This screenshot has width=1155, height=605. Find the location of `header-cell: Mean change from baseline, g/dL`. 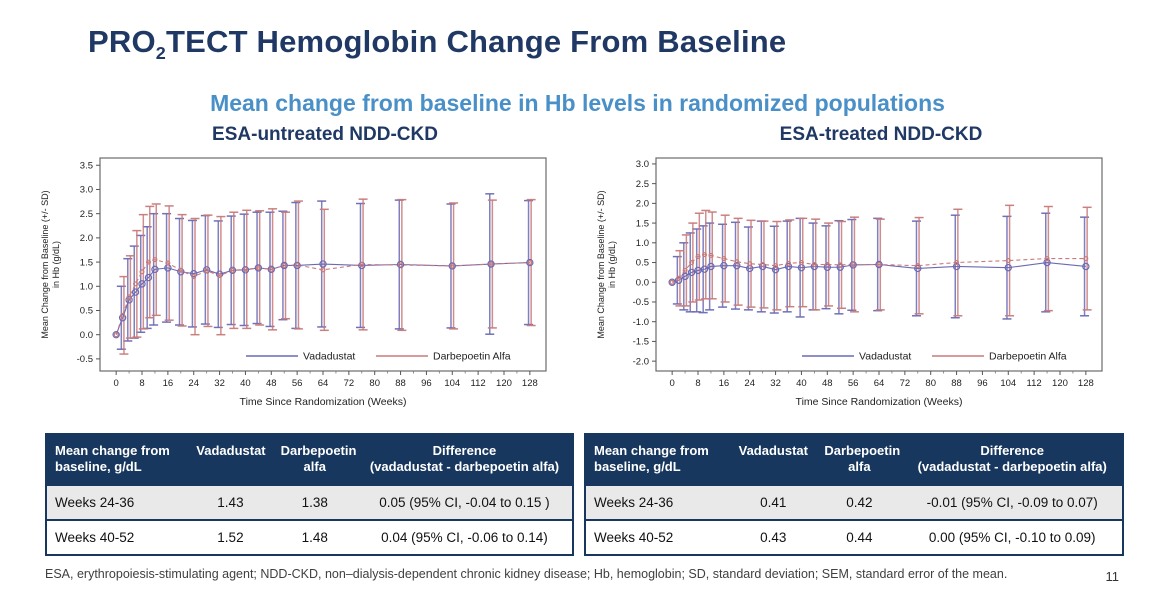

header-cell: Mean change from baseline, g/dL is located at coordinates (117, 459).